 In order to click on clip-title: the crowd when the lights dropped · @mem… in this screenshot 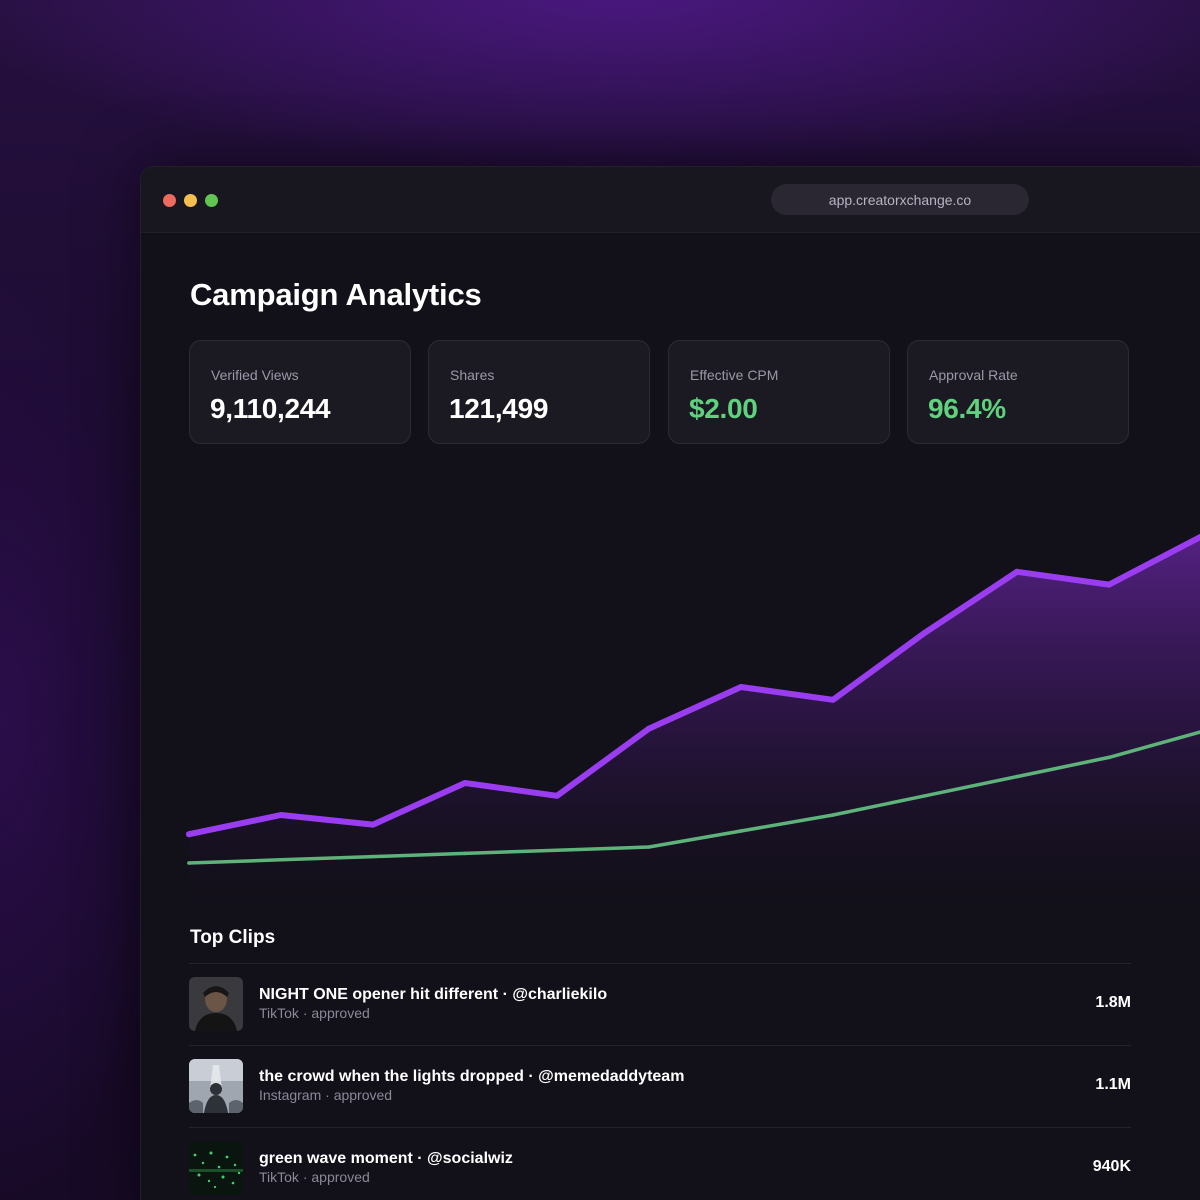, I will do `click(472, 1076)`.